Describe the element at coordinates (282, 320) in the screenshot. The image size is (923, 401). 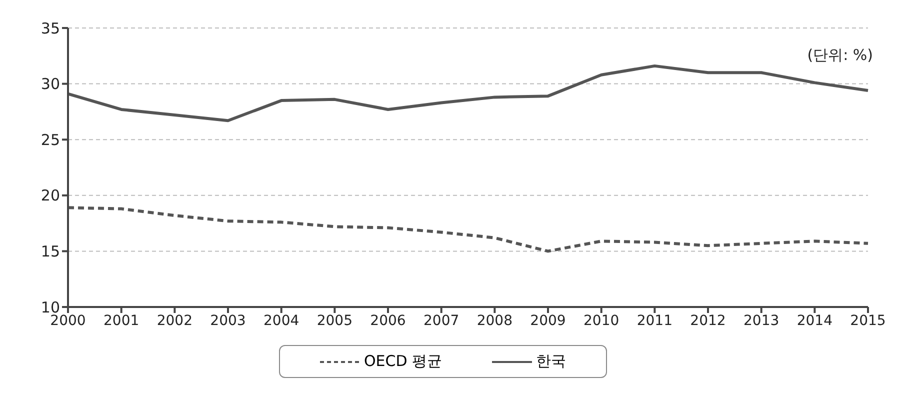
I see `x-tick-label: 2004` at that location.